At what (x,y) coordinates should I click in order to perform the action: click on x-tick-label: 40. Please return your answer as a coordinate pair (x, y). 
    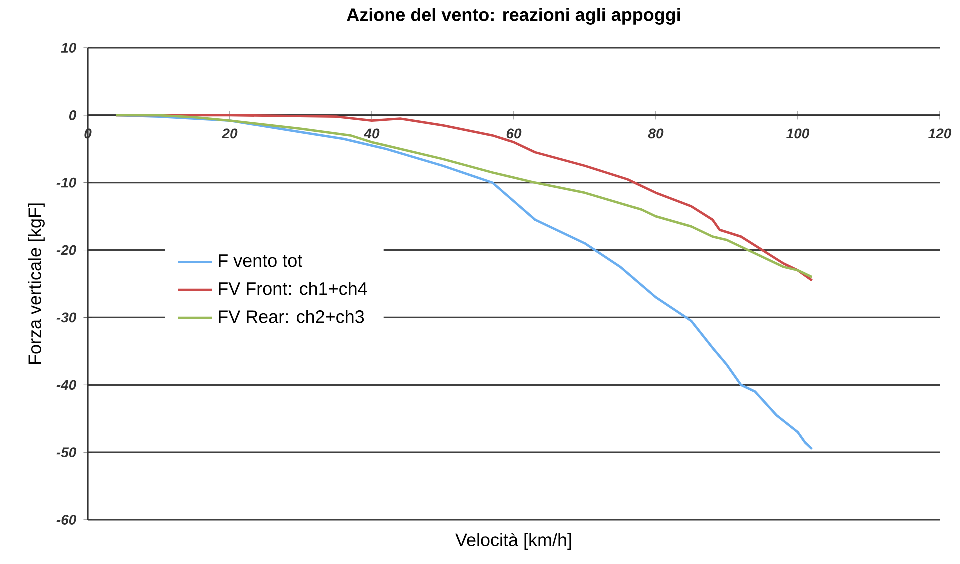
    Looking at the image, I should click on (372, 133).